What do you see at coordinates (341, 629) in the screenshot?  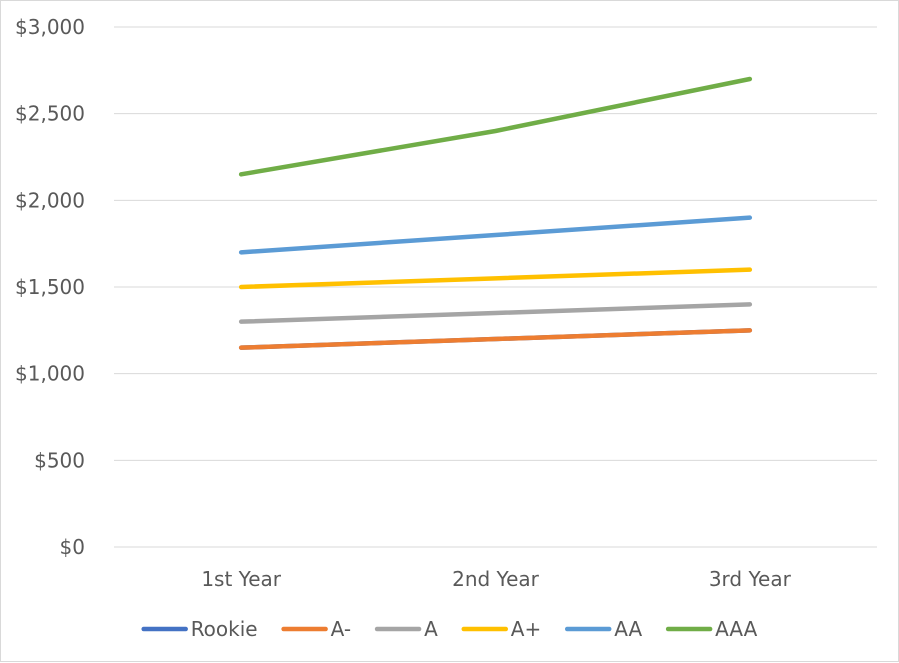 I see `legend-label: A-` at bounding box center [341, 629].